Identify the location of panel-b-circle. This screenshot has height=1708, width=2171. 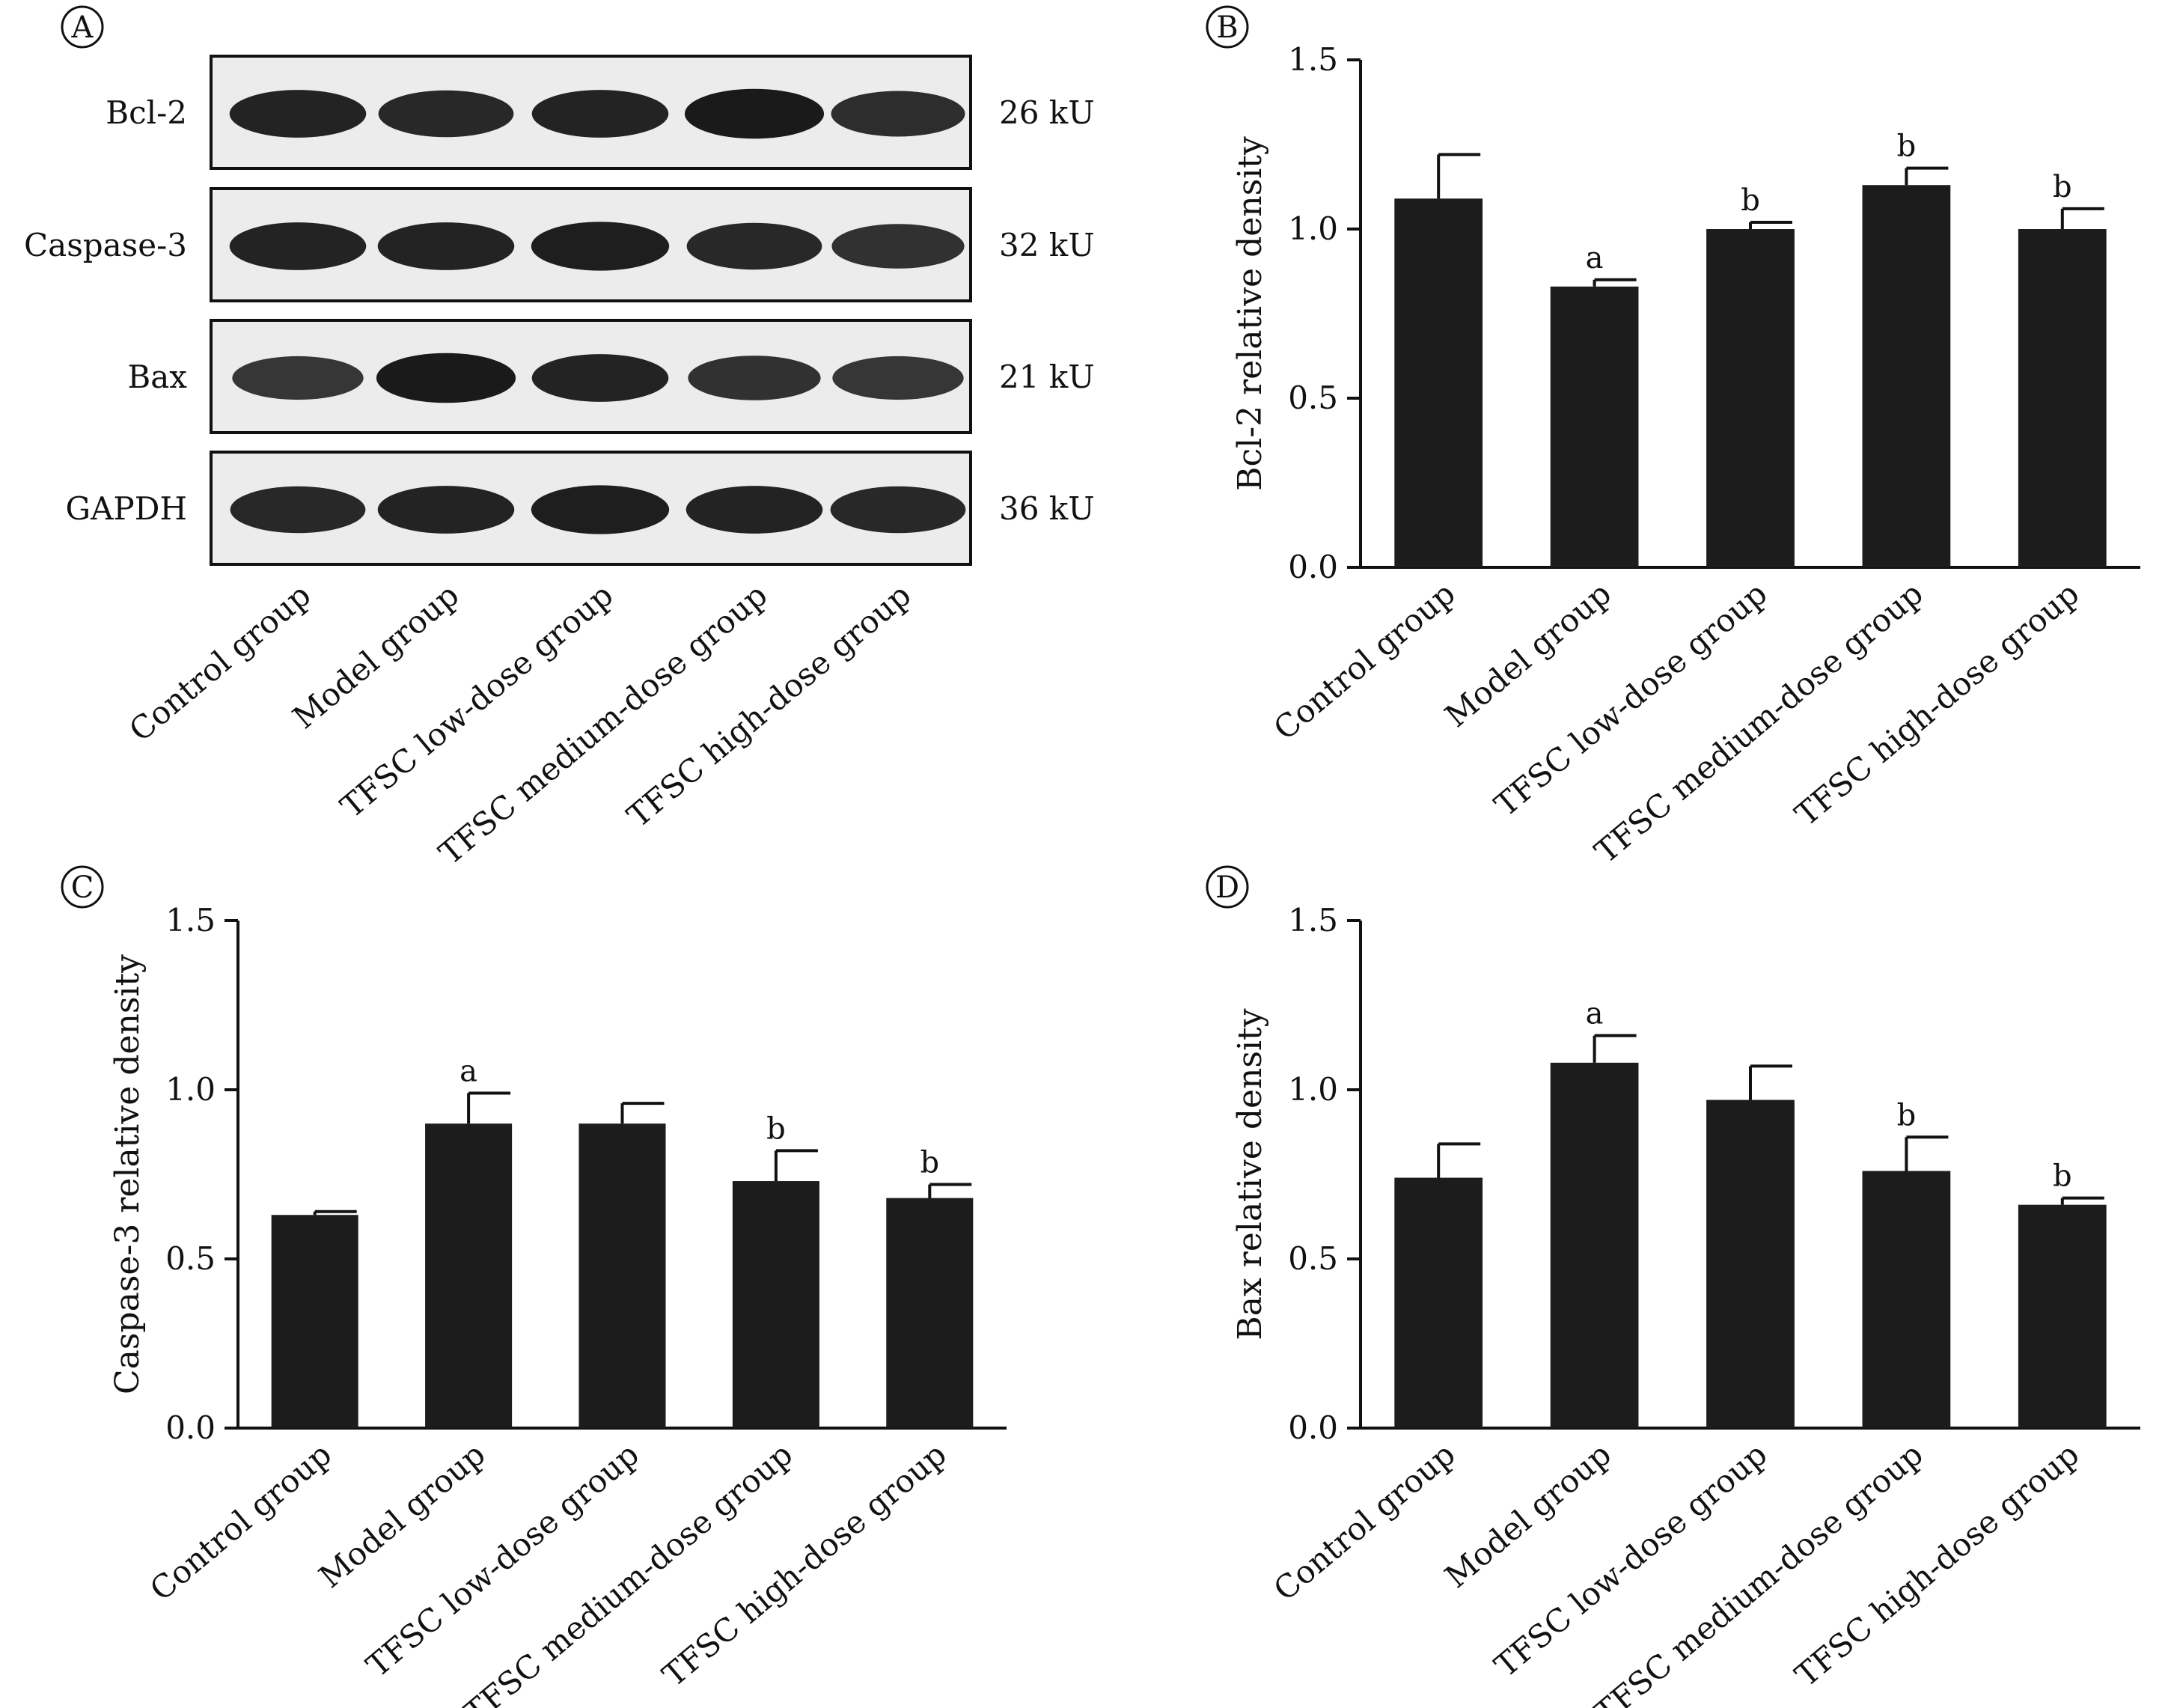
(1227, 27).